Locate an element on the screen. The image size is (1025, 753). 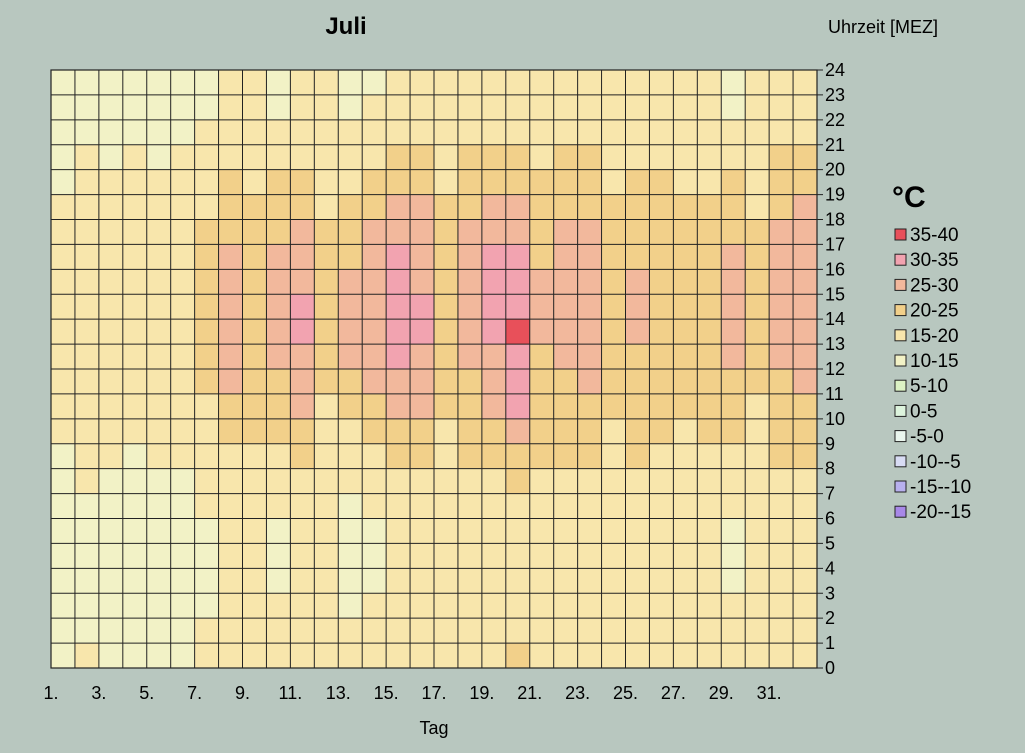
y-tick-label: 20 is located at coordinates (835, 170).